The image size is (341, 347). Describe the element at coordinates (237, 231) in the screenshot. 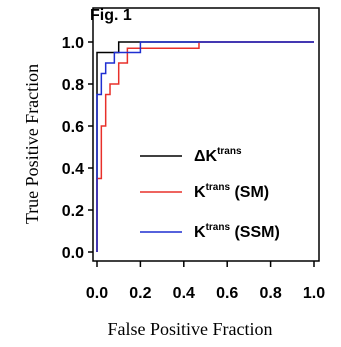

I see `legend-label-ktrans-ssm: Ktrans (SSM)` at that location.